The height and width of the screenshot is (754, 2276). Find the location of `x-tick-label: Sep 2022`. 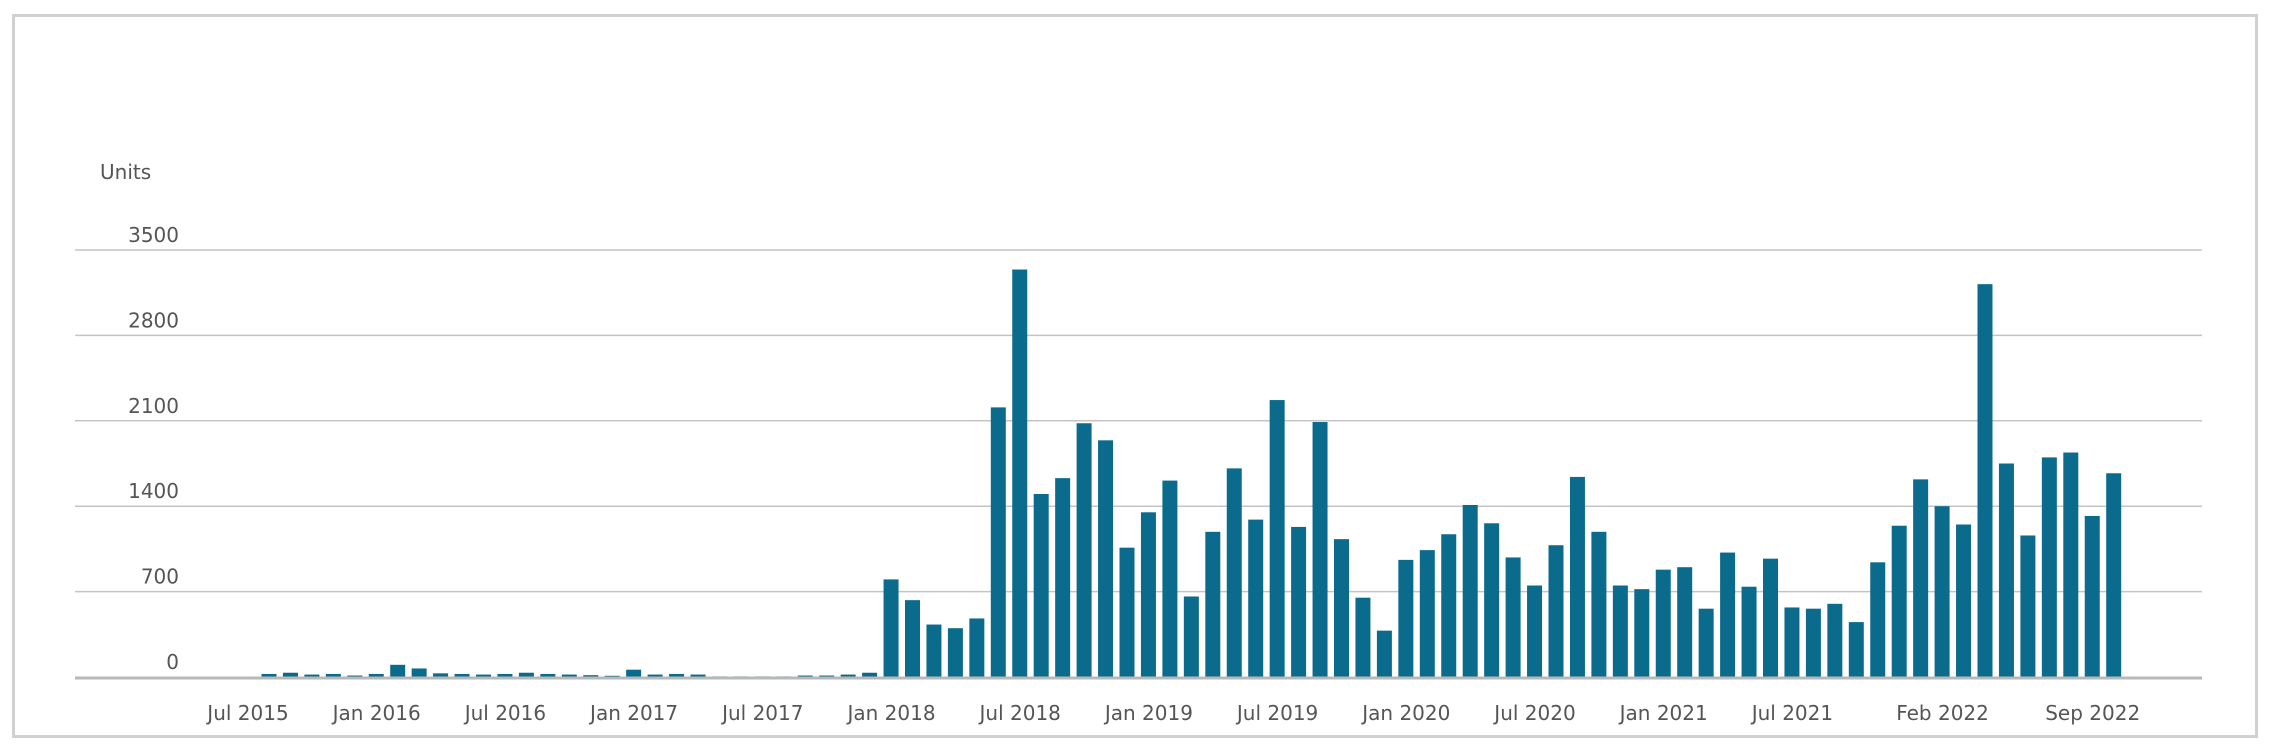

x-tick-label: Sep 2022 is located at coordinates (2092, 713).